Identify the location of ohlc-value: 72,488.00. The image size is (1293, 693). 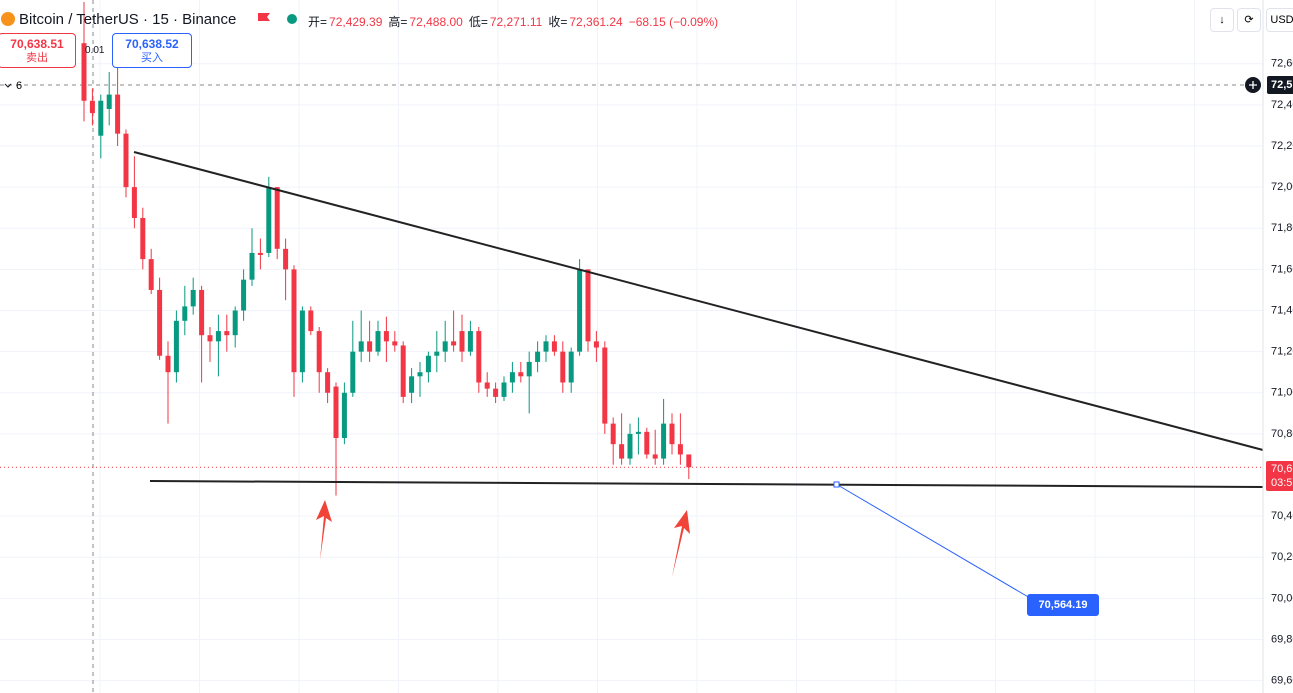
(436, 22).